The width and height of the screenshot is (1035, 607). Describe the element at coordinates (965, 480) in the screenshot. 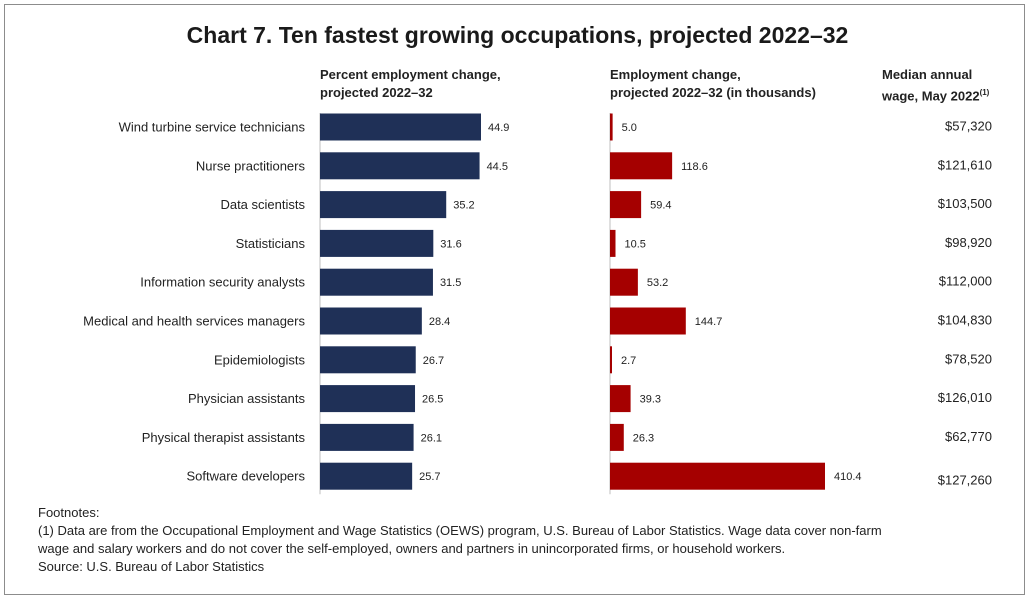

I see `median-wage-value: $127,260` at that location.